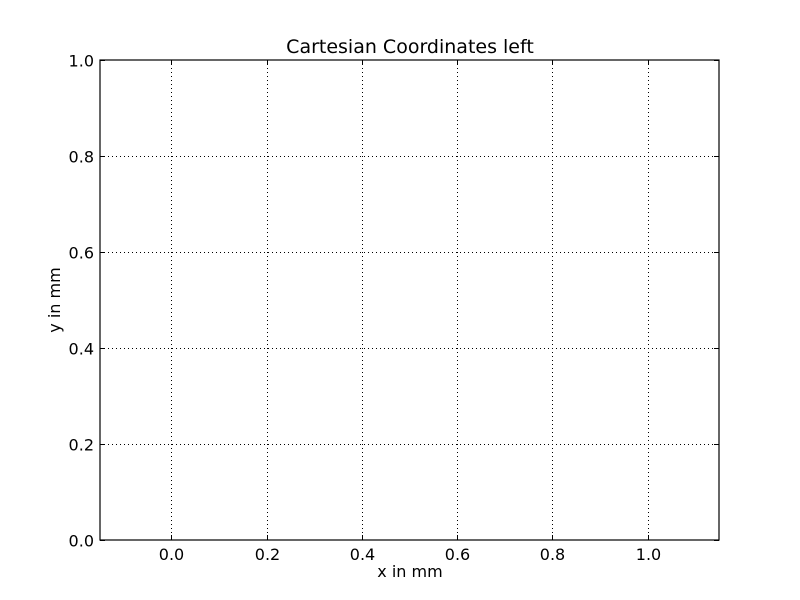 Image resolution: width=800 pixels, height=600 pixels. I want to click on x-tick-label: 0.6, so click(457, 554).